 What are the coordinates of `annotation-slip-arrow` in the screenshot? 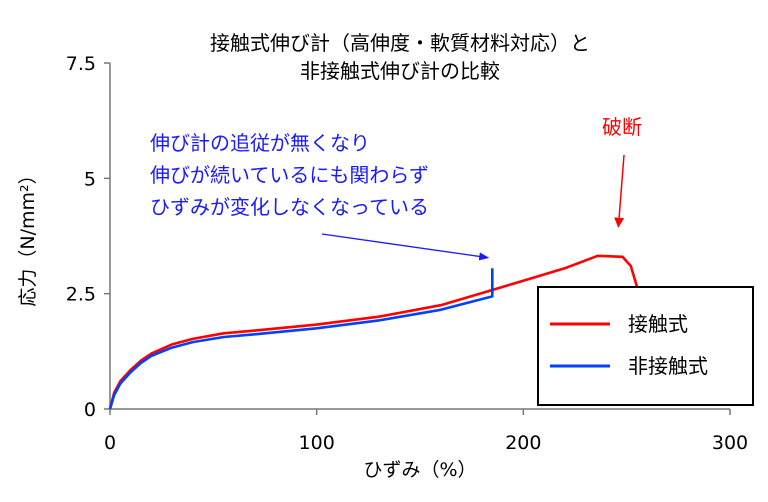 It's located at (405, 247).